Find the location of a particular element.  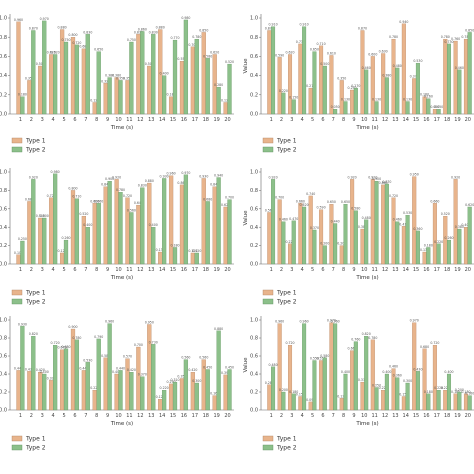

bar-data-label: 0.310 is located at coordinates (174, 380).